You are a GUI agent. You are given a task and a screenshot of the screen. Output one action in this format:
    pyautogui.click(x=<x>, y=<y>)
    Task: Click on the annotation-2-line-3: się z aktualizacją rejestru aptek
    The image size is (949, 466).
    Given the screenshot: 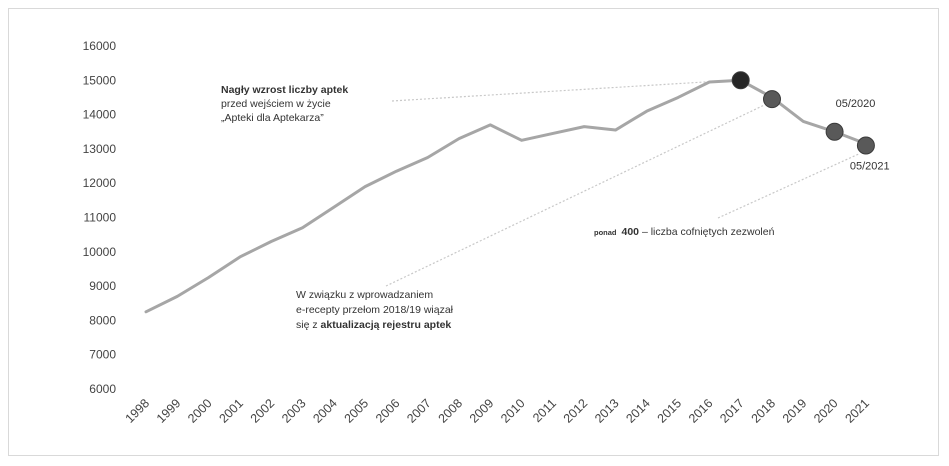 What is the action you would take?
    pyautogui.click(x=373, y=325)
    